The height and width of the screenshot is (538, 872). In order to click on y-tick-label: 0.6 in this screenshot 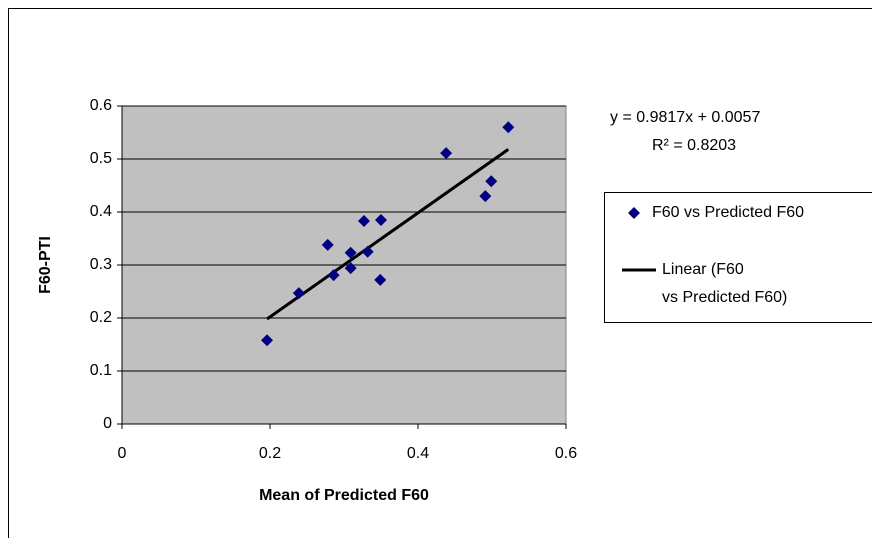, I will do `click(101, 105)`.